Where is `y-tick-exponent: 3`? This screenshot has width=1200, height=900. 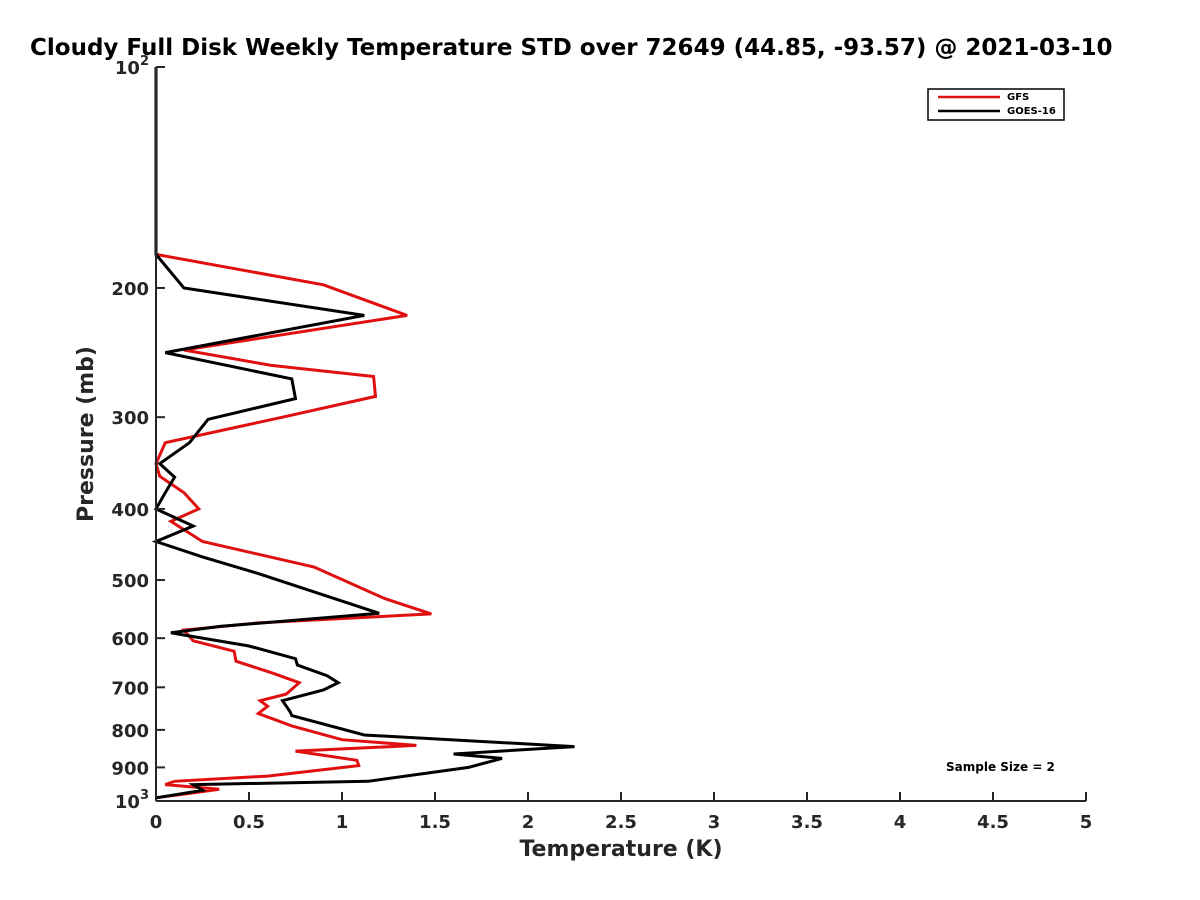 y-tick-exponent: 3 is located at coordinates (144, 795).